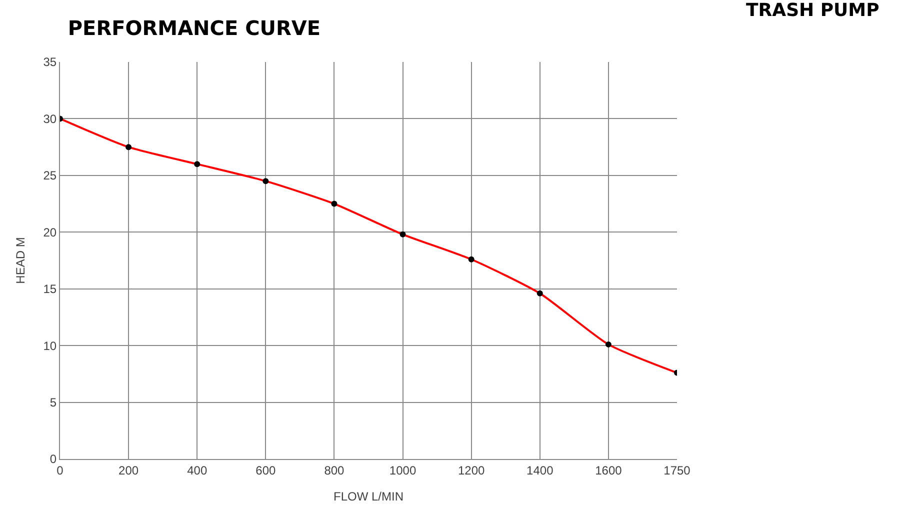  Describe the element at coordinates (21, 260) in the screenshot. I see `y-axis-title: HEAD M` at that location.